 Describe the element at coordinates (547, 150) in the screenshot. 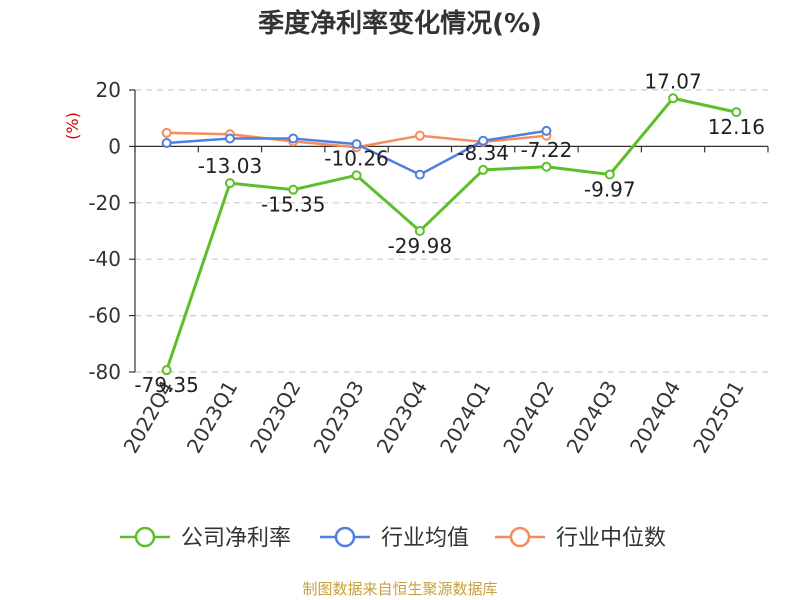

I see `data-label: -7.22` at that location.